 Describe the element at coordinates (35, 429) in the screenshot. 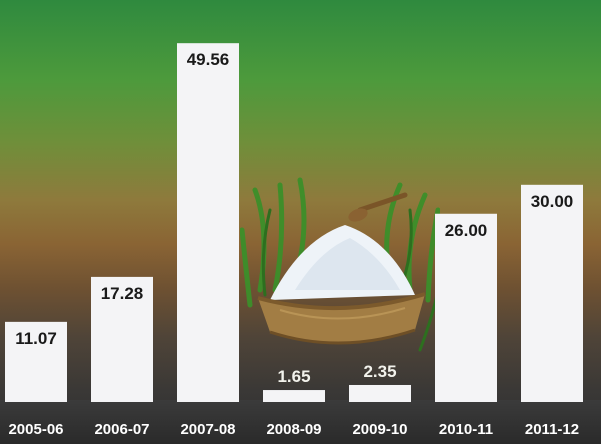

I see `x-tick-label-2005-06: 2005-06` at that location.